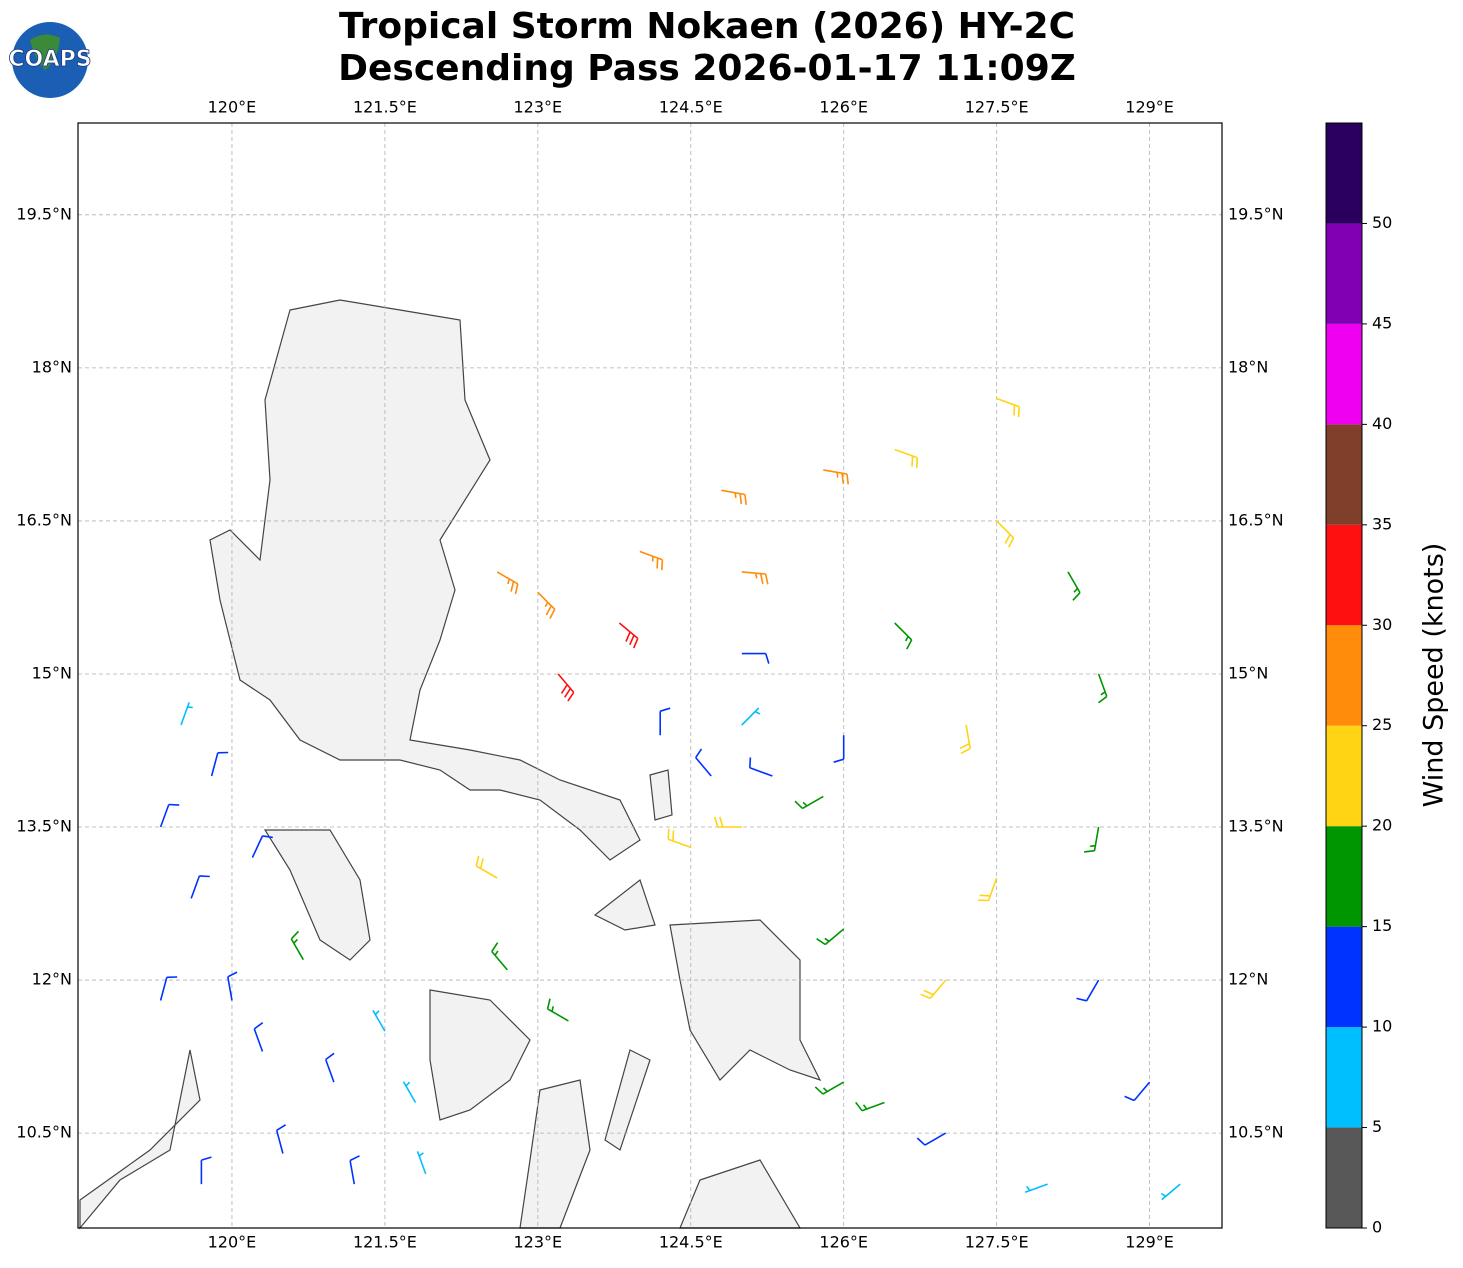  I want to click on y-tick-label: 12°N, so click(52, 979).